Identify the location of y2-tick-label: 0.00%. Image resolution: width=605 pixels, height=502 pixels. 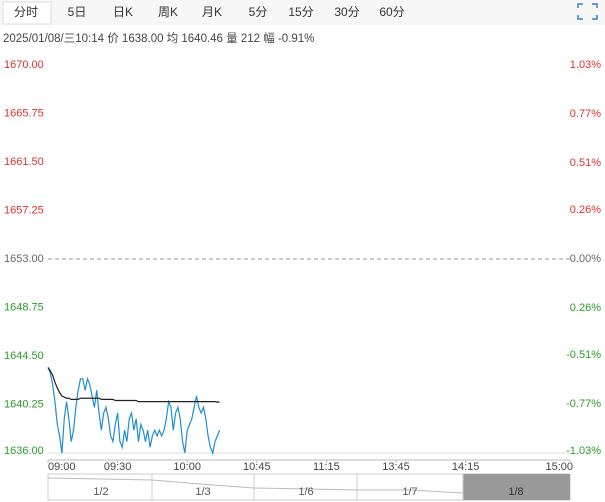
(585, 259).